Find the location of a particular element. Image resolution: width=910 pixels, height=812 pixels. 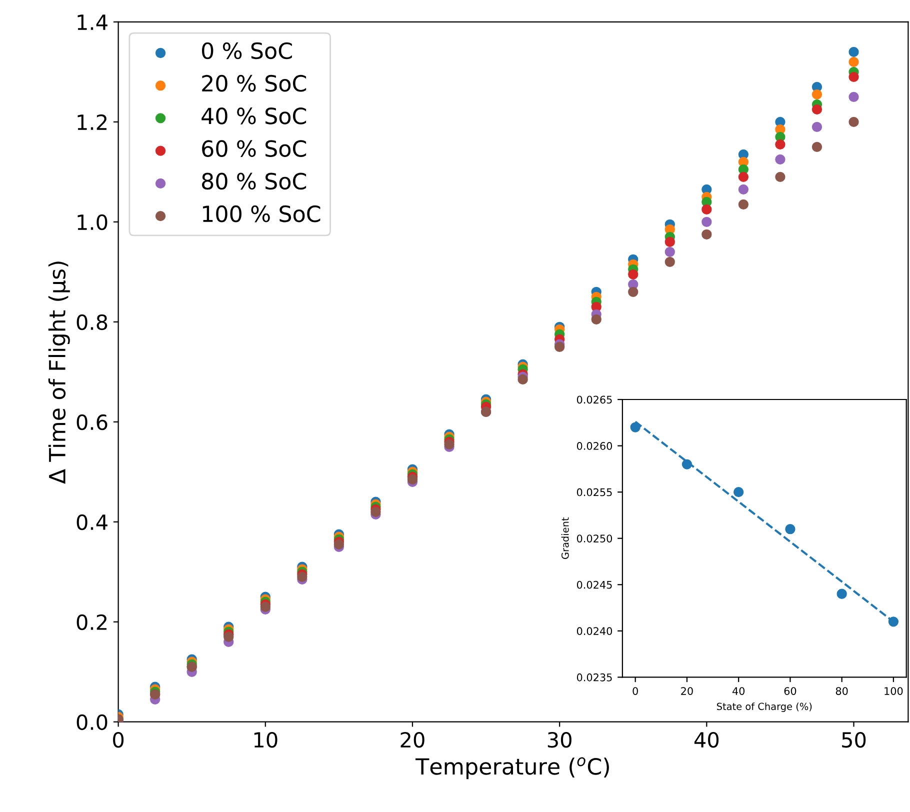

y-tick-label: 0.6 is located at coordinates (92, 422).